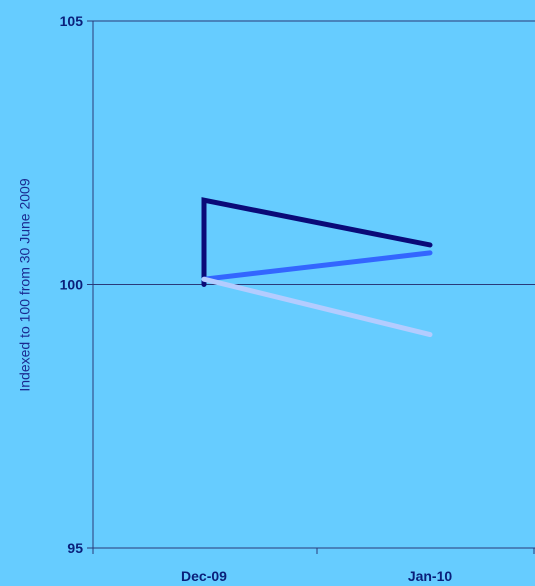 The image size is (535, 586). What do you see at coordinates (25, 284) in the screenshot?
I see `y-axis-title: Indexed to 100 from 30 June 2009` at bounding box center [25, 284].